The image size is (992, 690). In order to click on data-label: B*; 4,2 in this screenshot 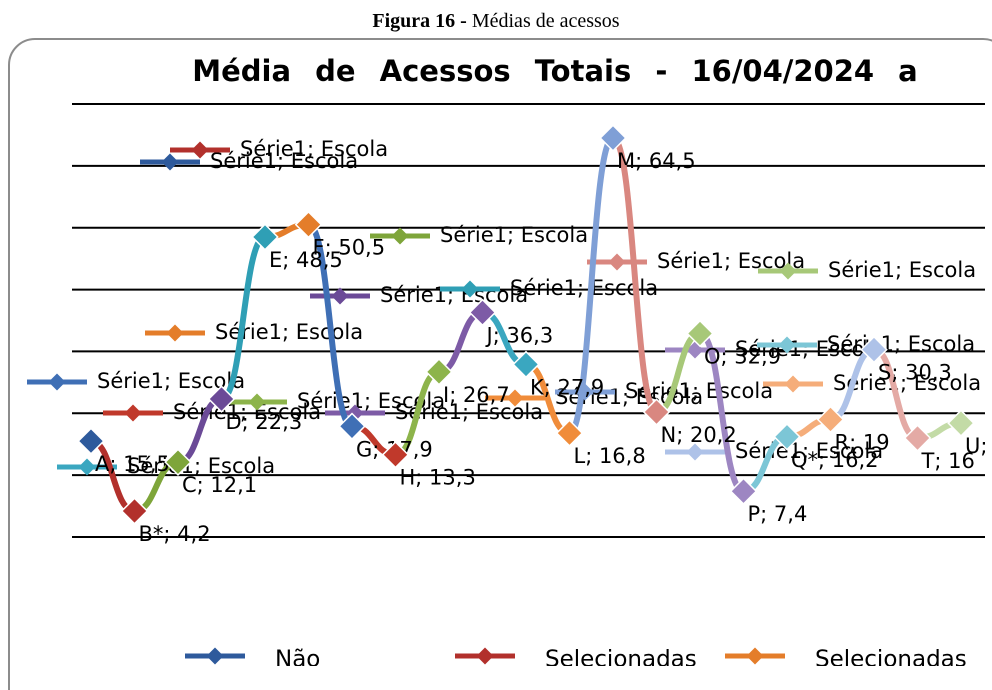, I will do `click(175, 534)`.